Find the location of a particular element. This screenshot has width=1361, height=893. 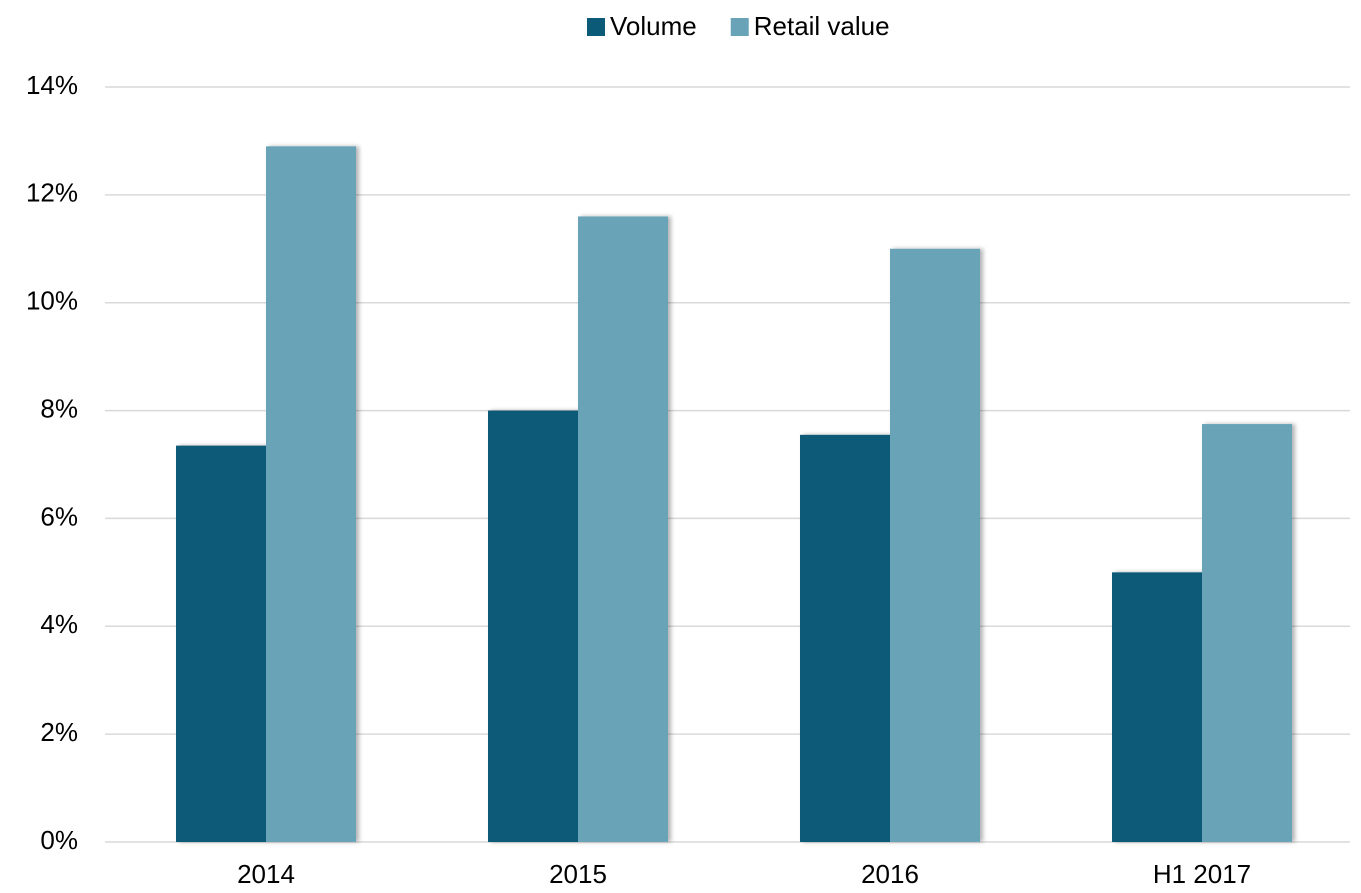

x-tick-label: 2015 is located at coordinates (578, 874).